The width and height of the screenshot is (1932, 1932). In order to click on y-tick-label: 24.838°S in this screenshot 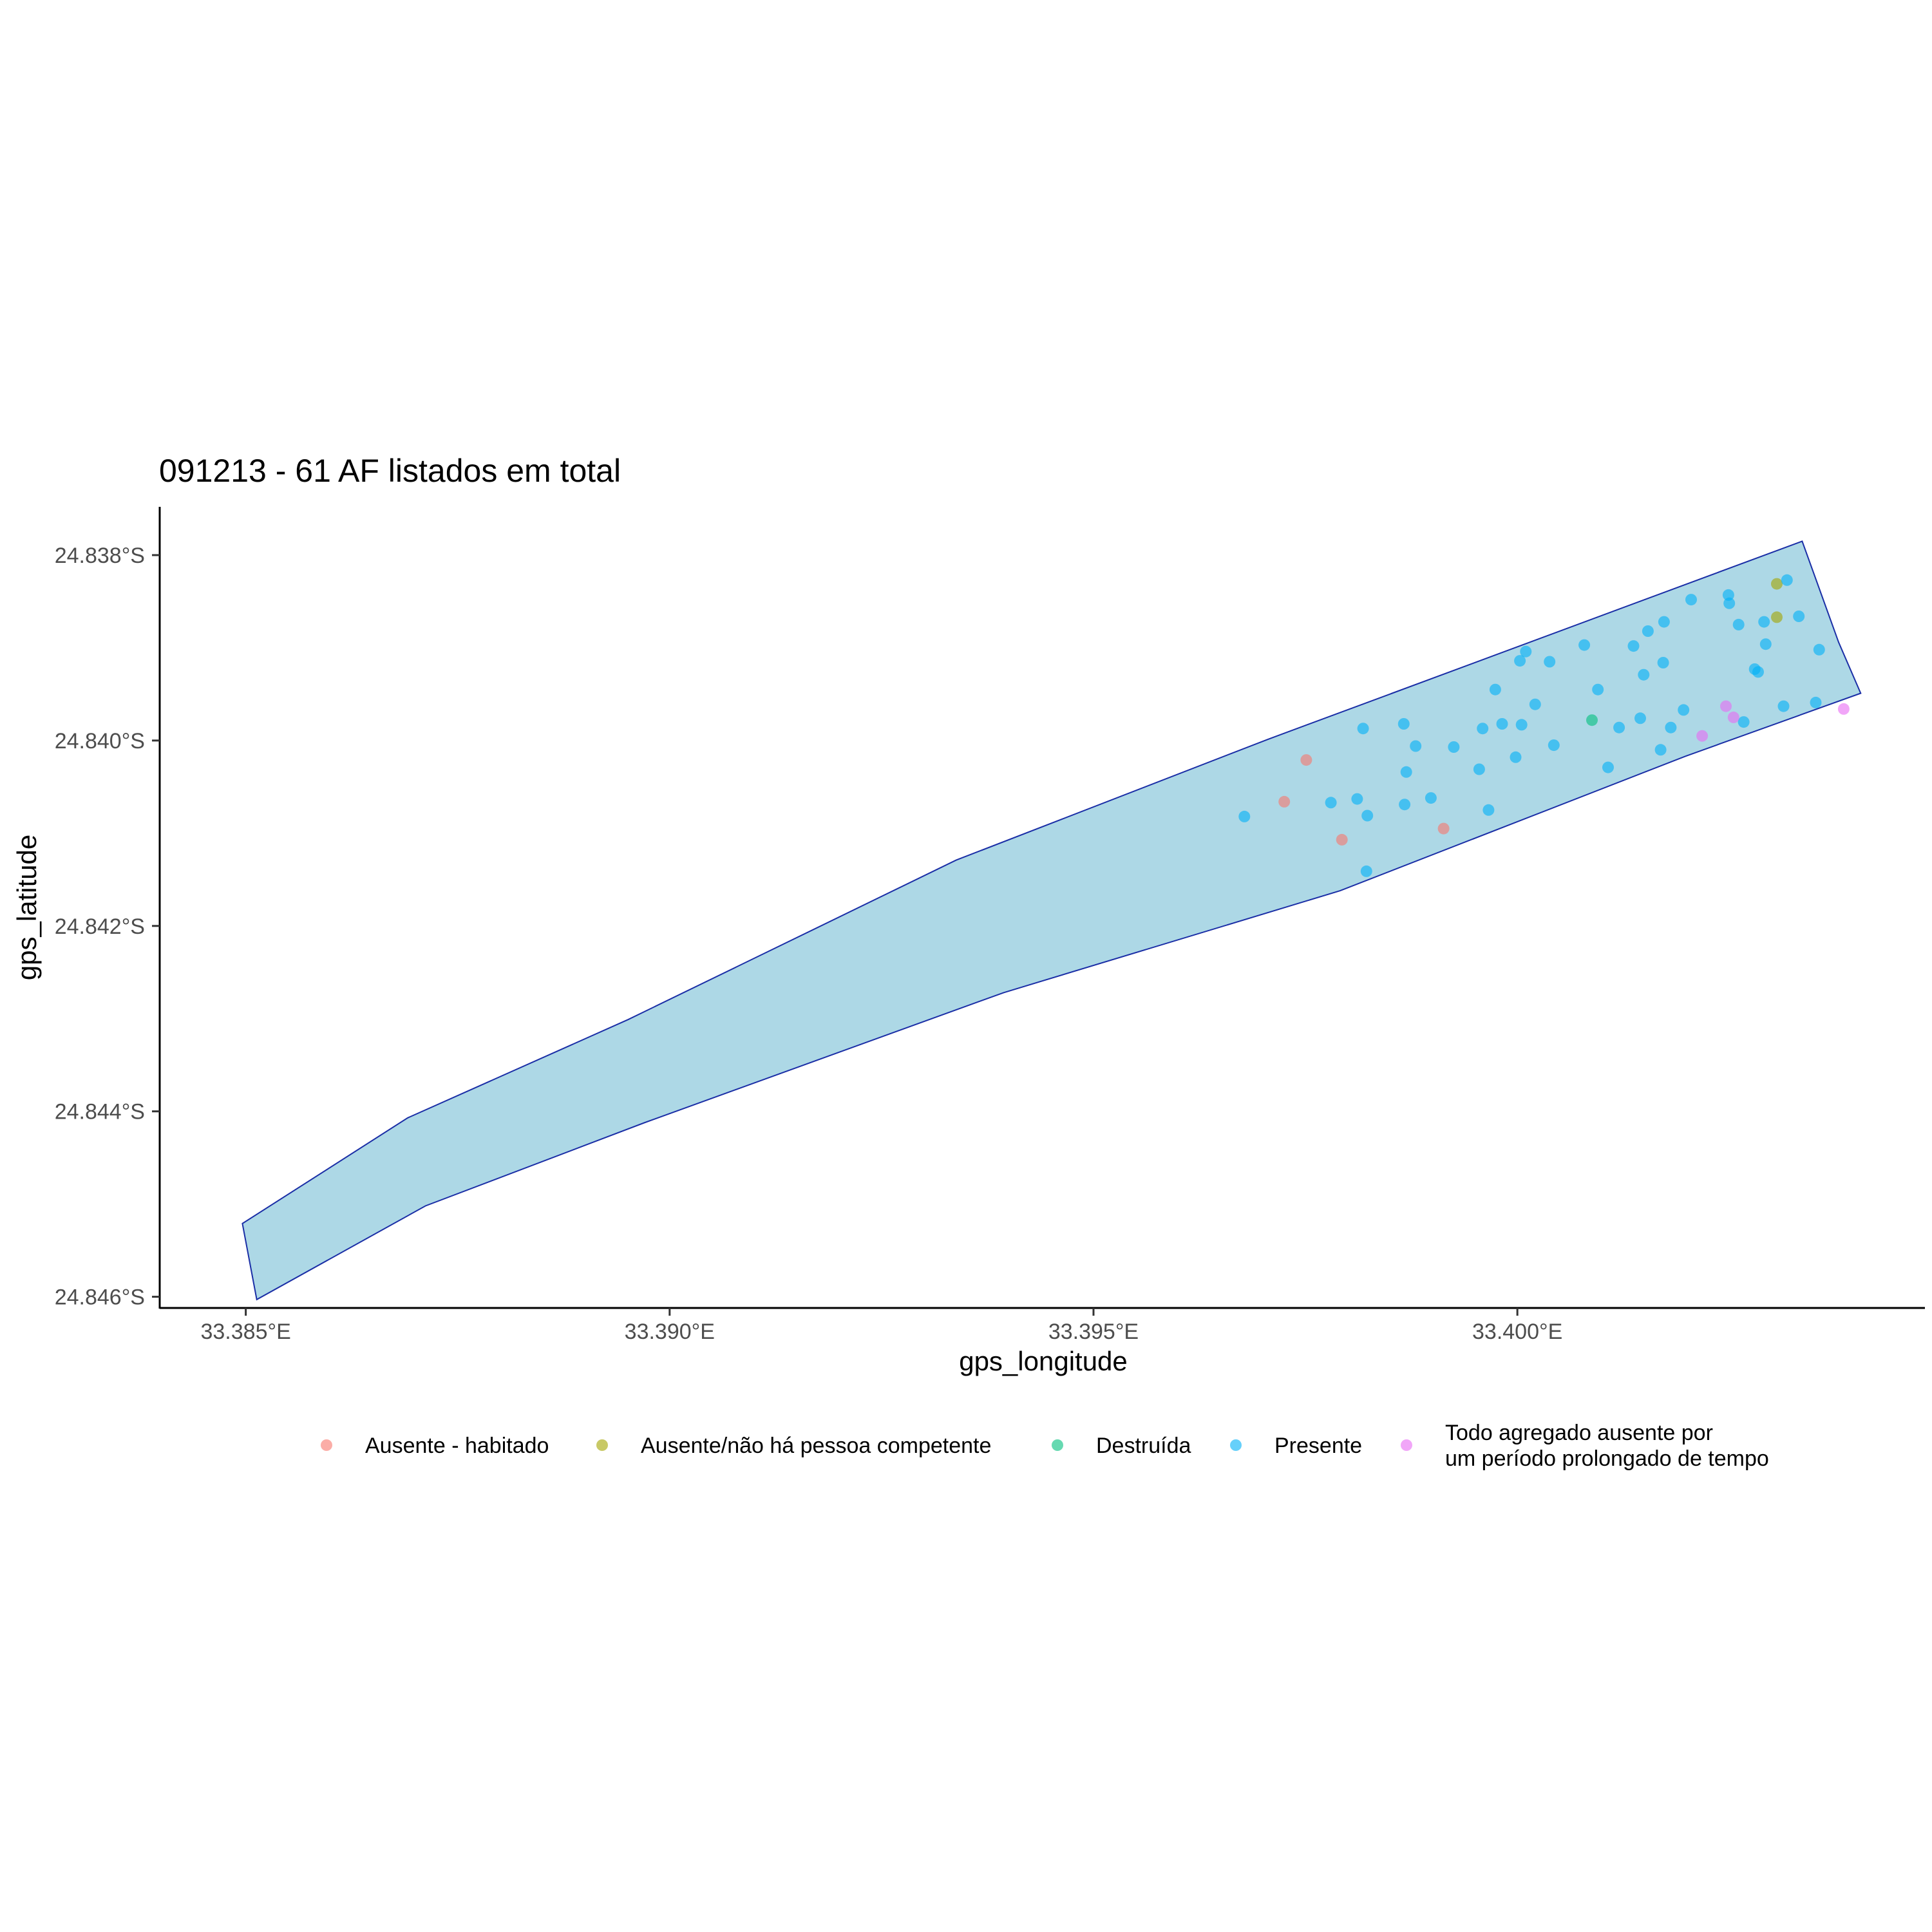, I will do `click(100, 556)`.